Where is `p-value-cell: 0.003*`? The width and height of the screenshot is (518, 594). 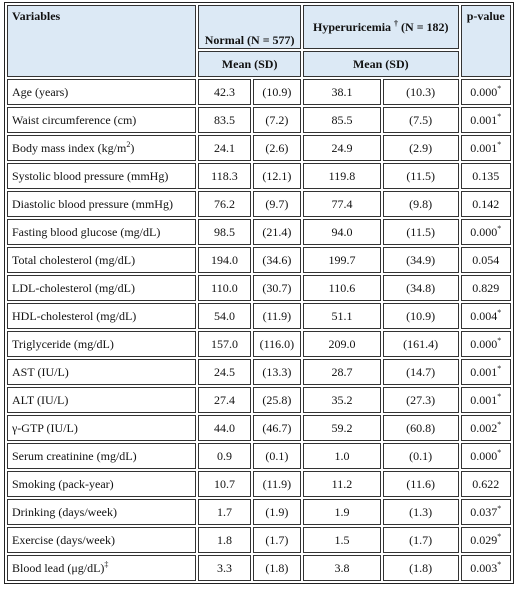
p-value-cell: 0.003* is located at coordinates (485, 568).